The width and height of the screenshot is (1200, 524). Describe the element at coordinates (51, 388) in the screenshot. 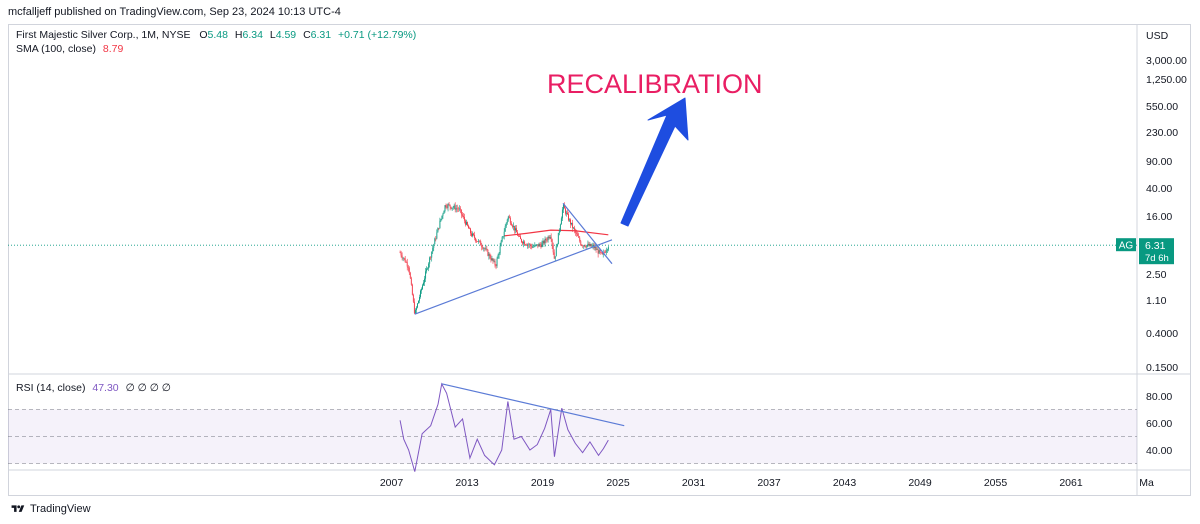

I see `rsi-label: RSI (14, close)` at that location.